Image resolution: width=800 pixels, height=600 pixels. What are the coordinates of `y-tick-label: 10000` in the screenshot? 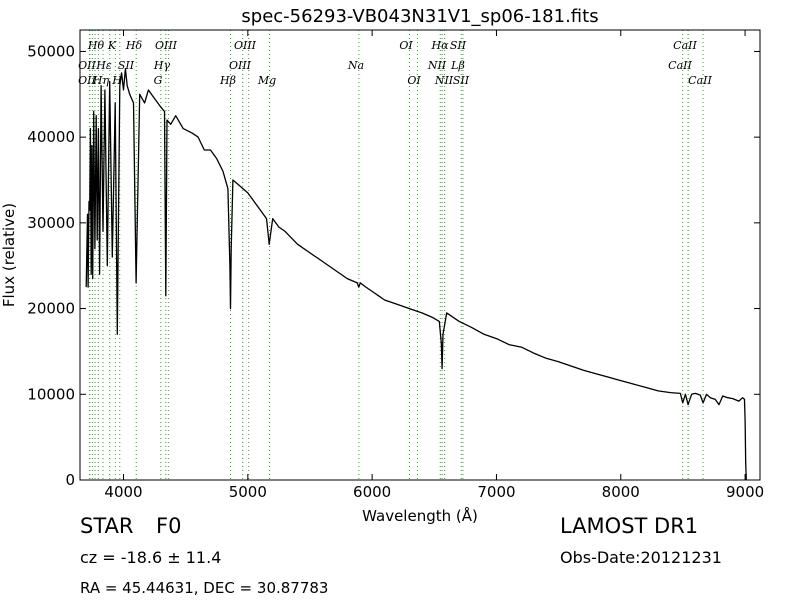 It's located at (51, 394).